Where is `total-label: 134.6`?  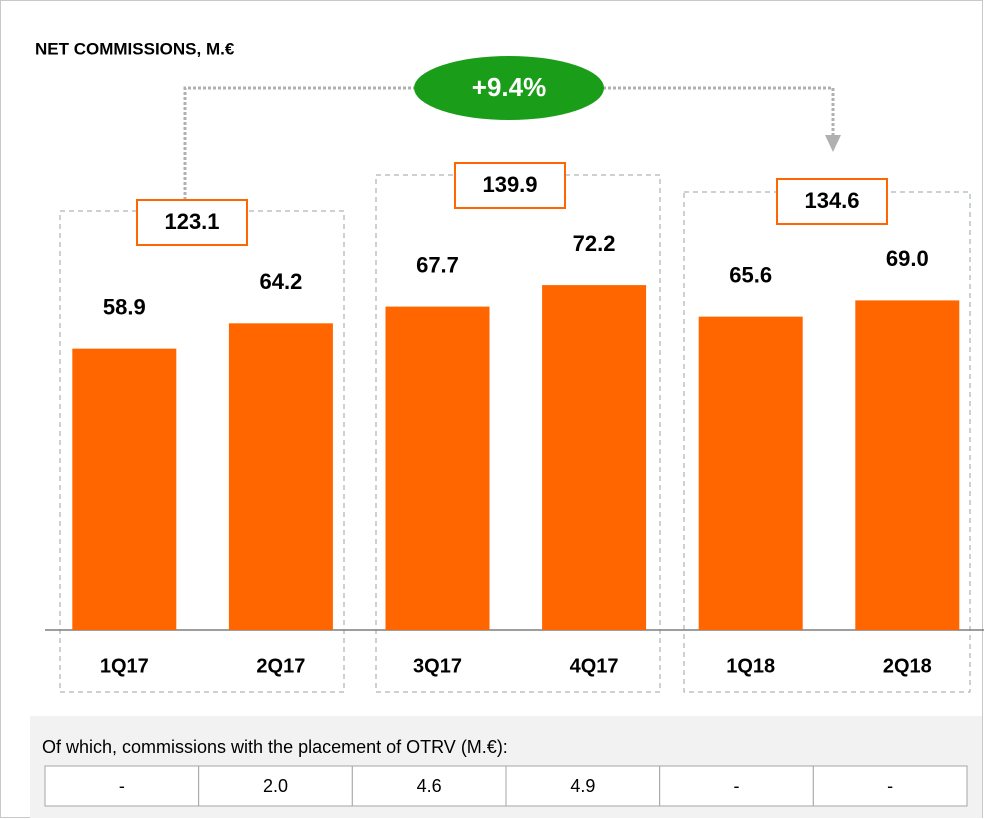
total-label: 134.6 is located at coordinates (831, 200).